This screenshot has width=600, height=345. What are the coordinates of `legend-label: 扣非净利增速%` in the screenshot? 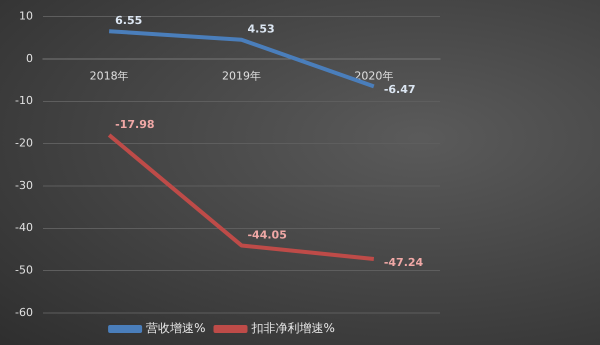 It's located at (292, 328).